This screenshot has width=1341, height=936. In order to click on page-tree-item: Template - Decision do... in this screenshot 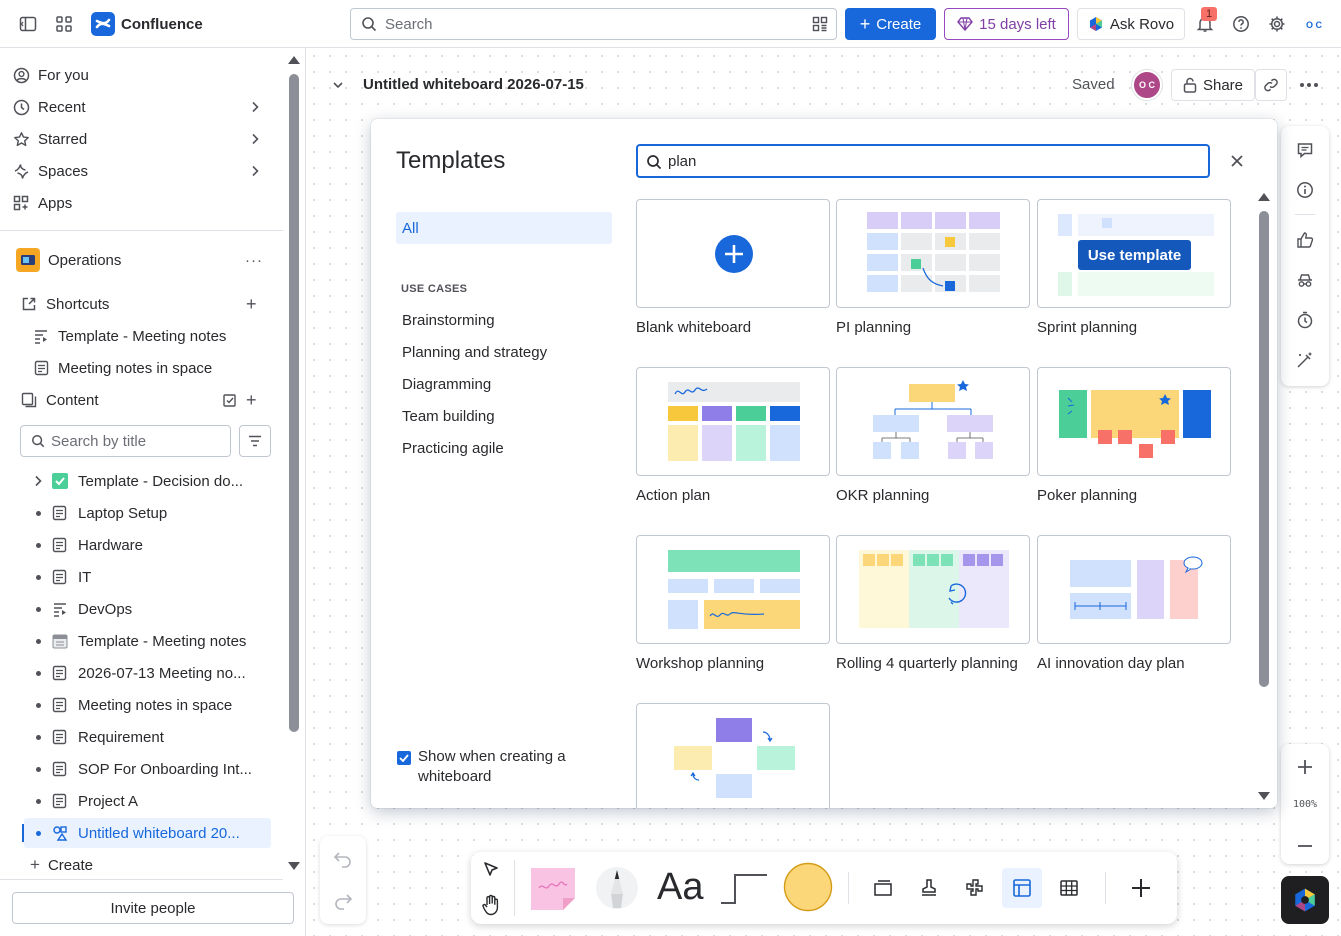, I will do `click(147, 481)`.